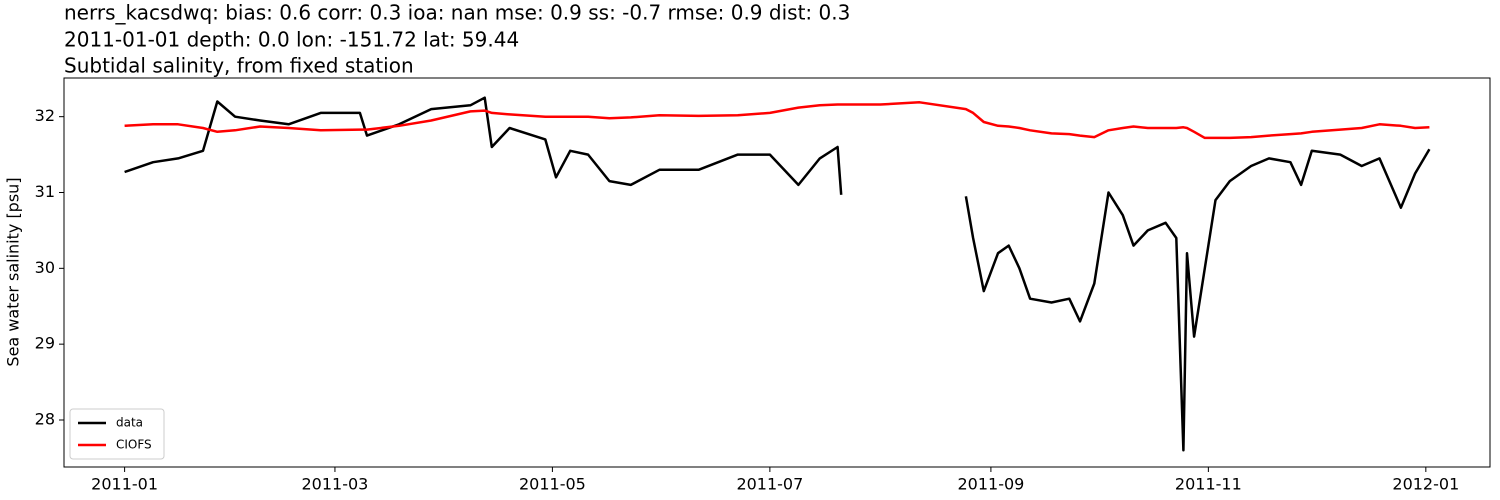  What do you see at coordinates (1208, 484) in the screenshot?
I see `x-tick-label: 2011-11` at bounding box center [1208, 484].